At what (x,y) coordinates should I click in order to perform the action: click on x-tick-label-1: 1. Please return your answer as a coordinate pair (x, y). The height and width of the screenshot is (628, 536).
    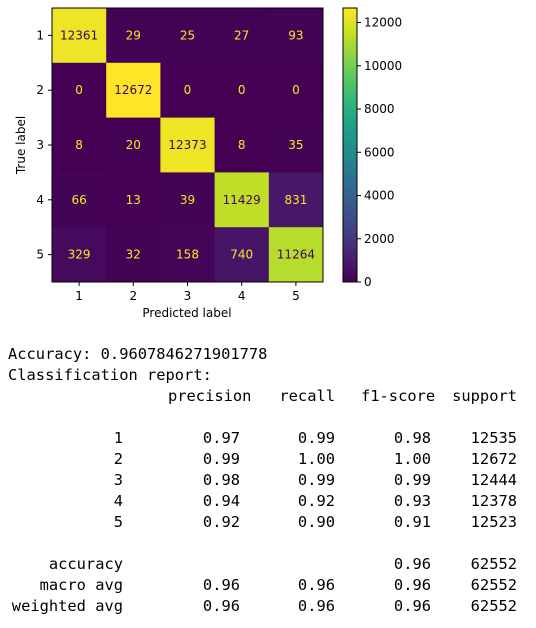
    Looking at the image, I should click on (79, 296).